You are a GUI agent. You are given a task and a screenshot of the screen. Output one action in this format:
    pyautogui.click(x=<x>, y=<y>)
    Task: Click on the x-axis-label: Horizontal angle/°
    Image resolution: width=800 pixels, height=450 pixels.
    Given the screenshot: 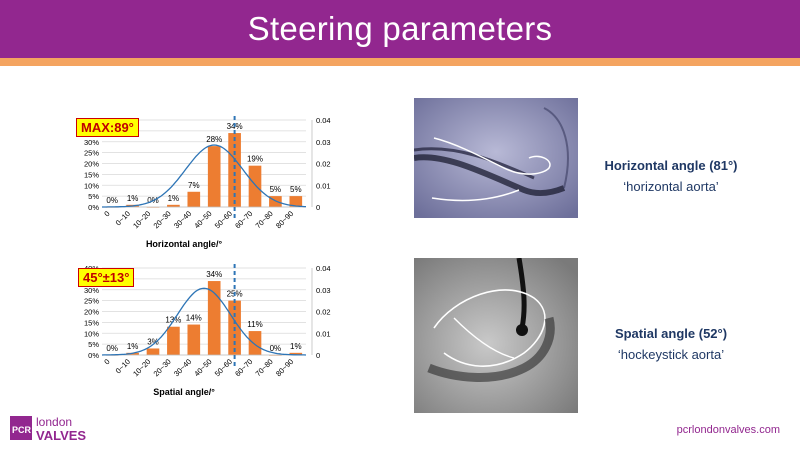 What is the action you would take?
    pyautogui.click(x=184, y=244)
    